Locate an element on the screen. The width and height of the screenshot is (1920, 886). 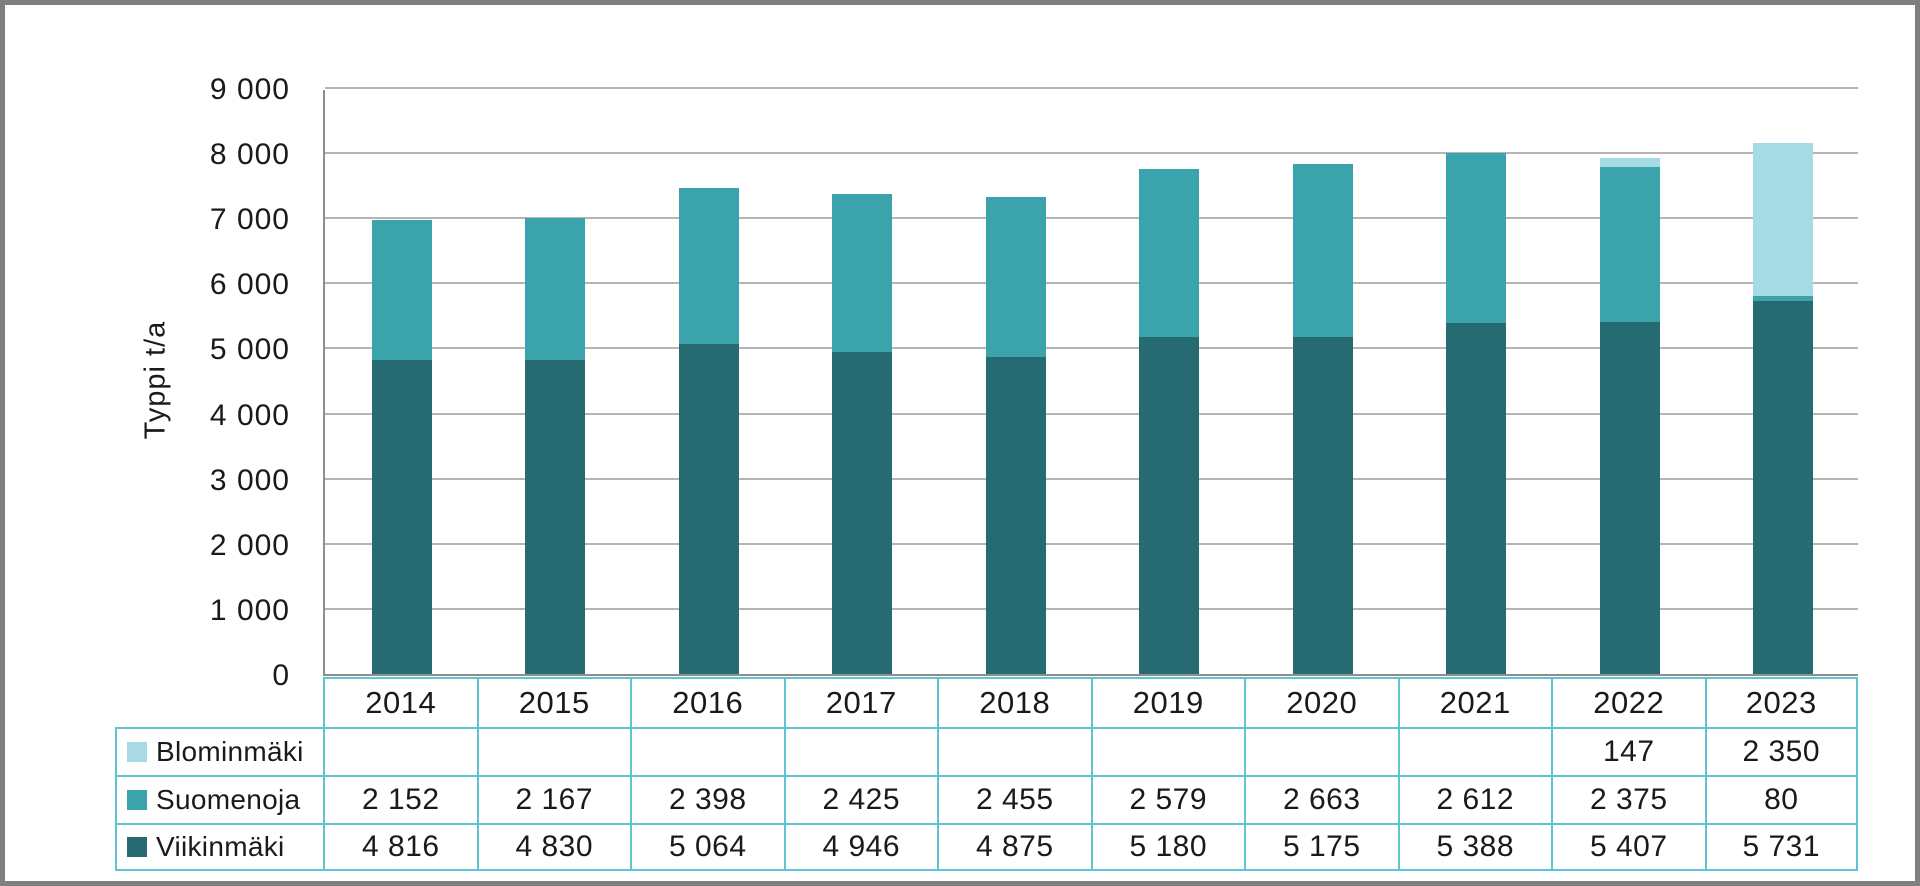
bar-stack-2018 is located at coordinates (1015, 435).